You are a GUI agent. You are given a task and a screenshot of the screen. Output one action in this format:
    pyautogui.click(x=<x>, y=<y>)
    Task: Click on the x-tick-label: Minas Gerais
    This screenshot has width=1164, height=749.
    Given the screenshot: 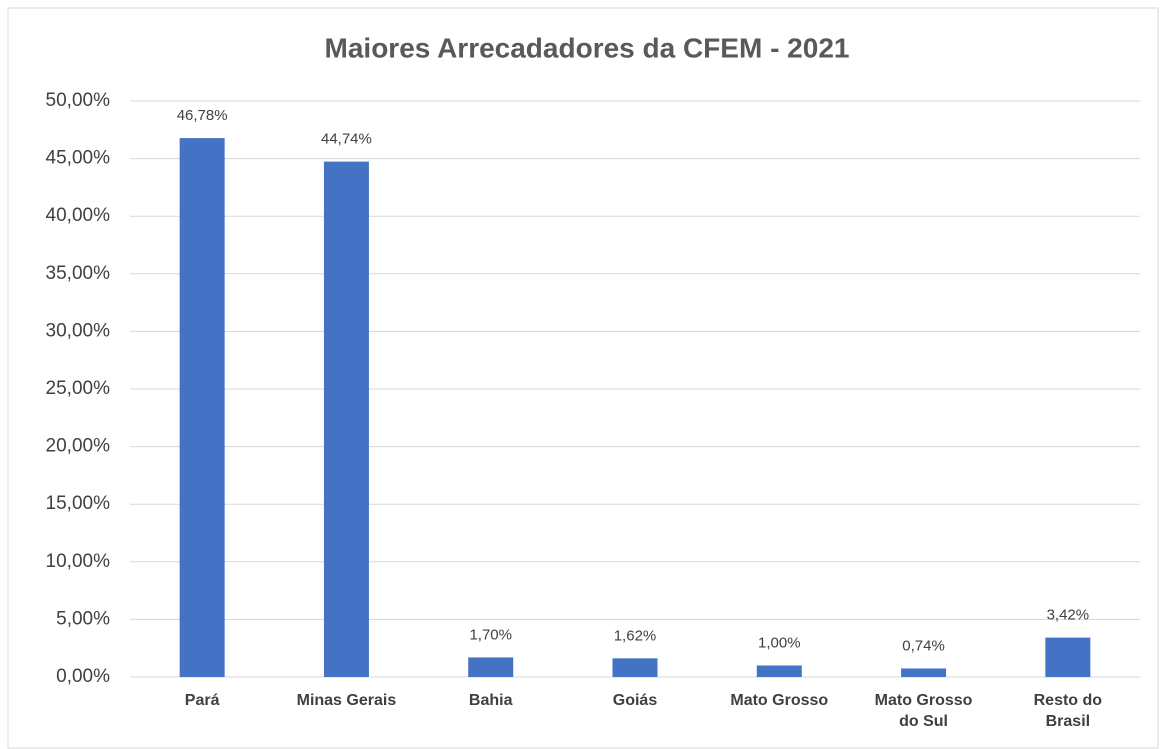 What is the action you would take?
    pyautogui.click(x=346, y=700)
    